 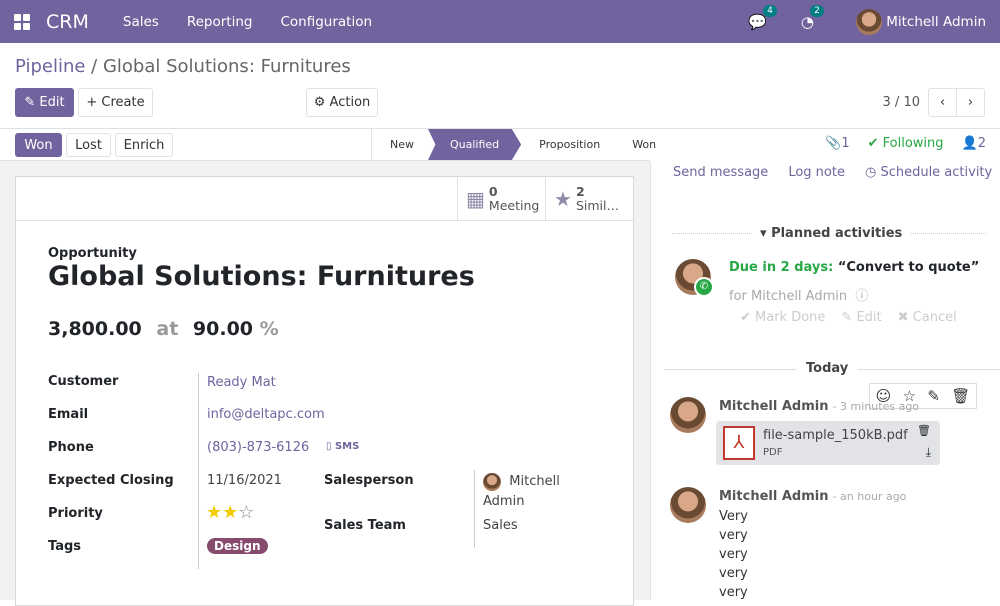 I want to click on user-name: Mitchell Admin, so click(x=936, y=21).